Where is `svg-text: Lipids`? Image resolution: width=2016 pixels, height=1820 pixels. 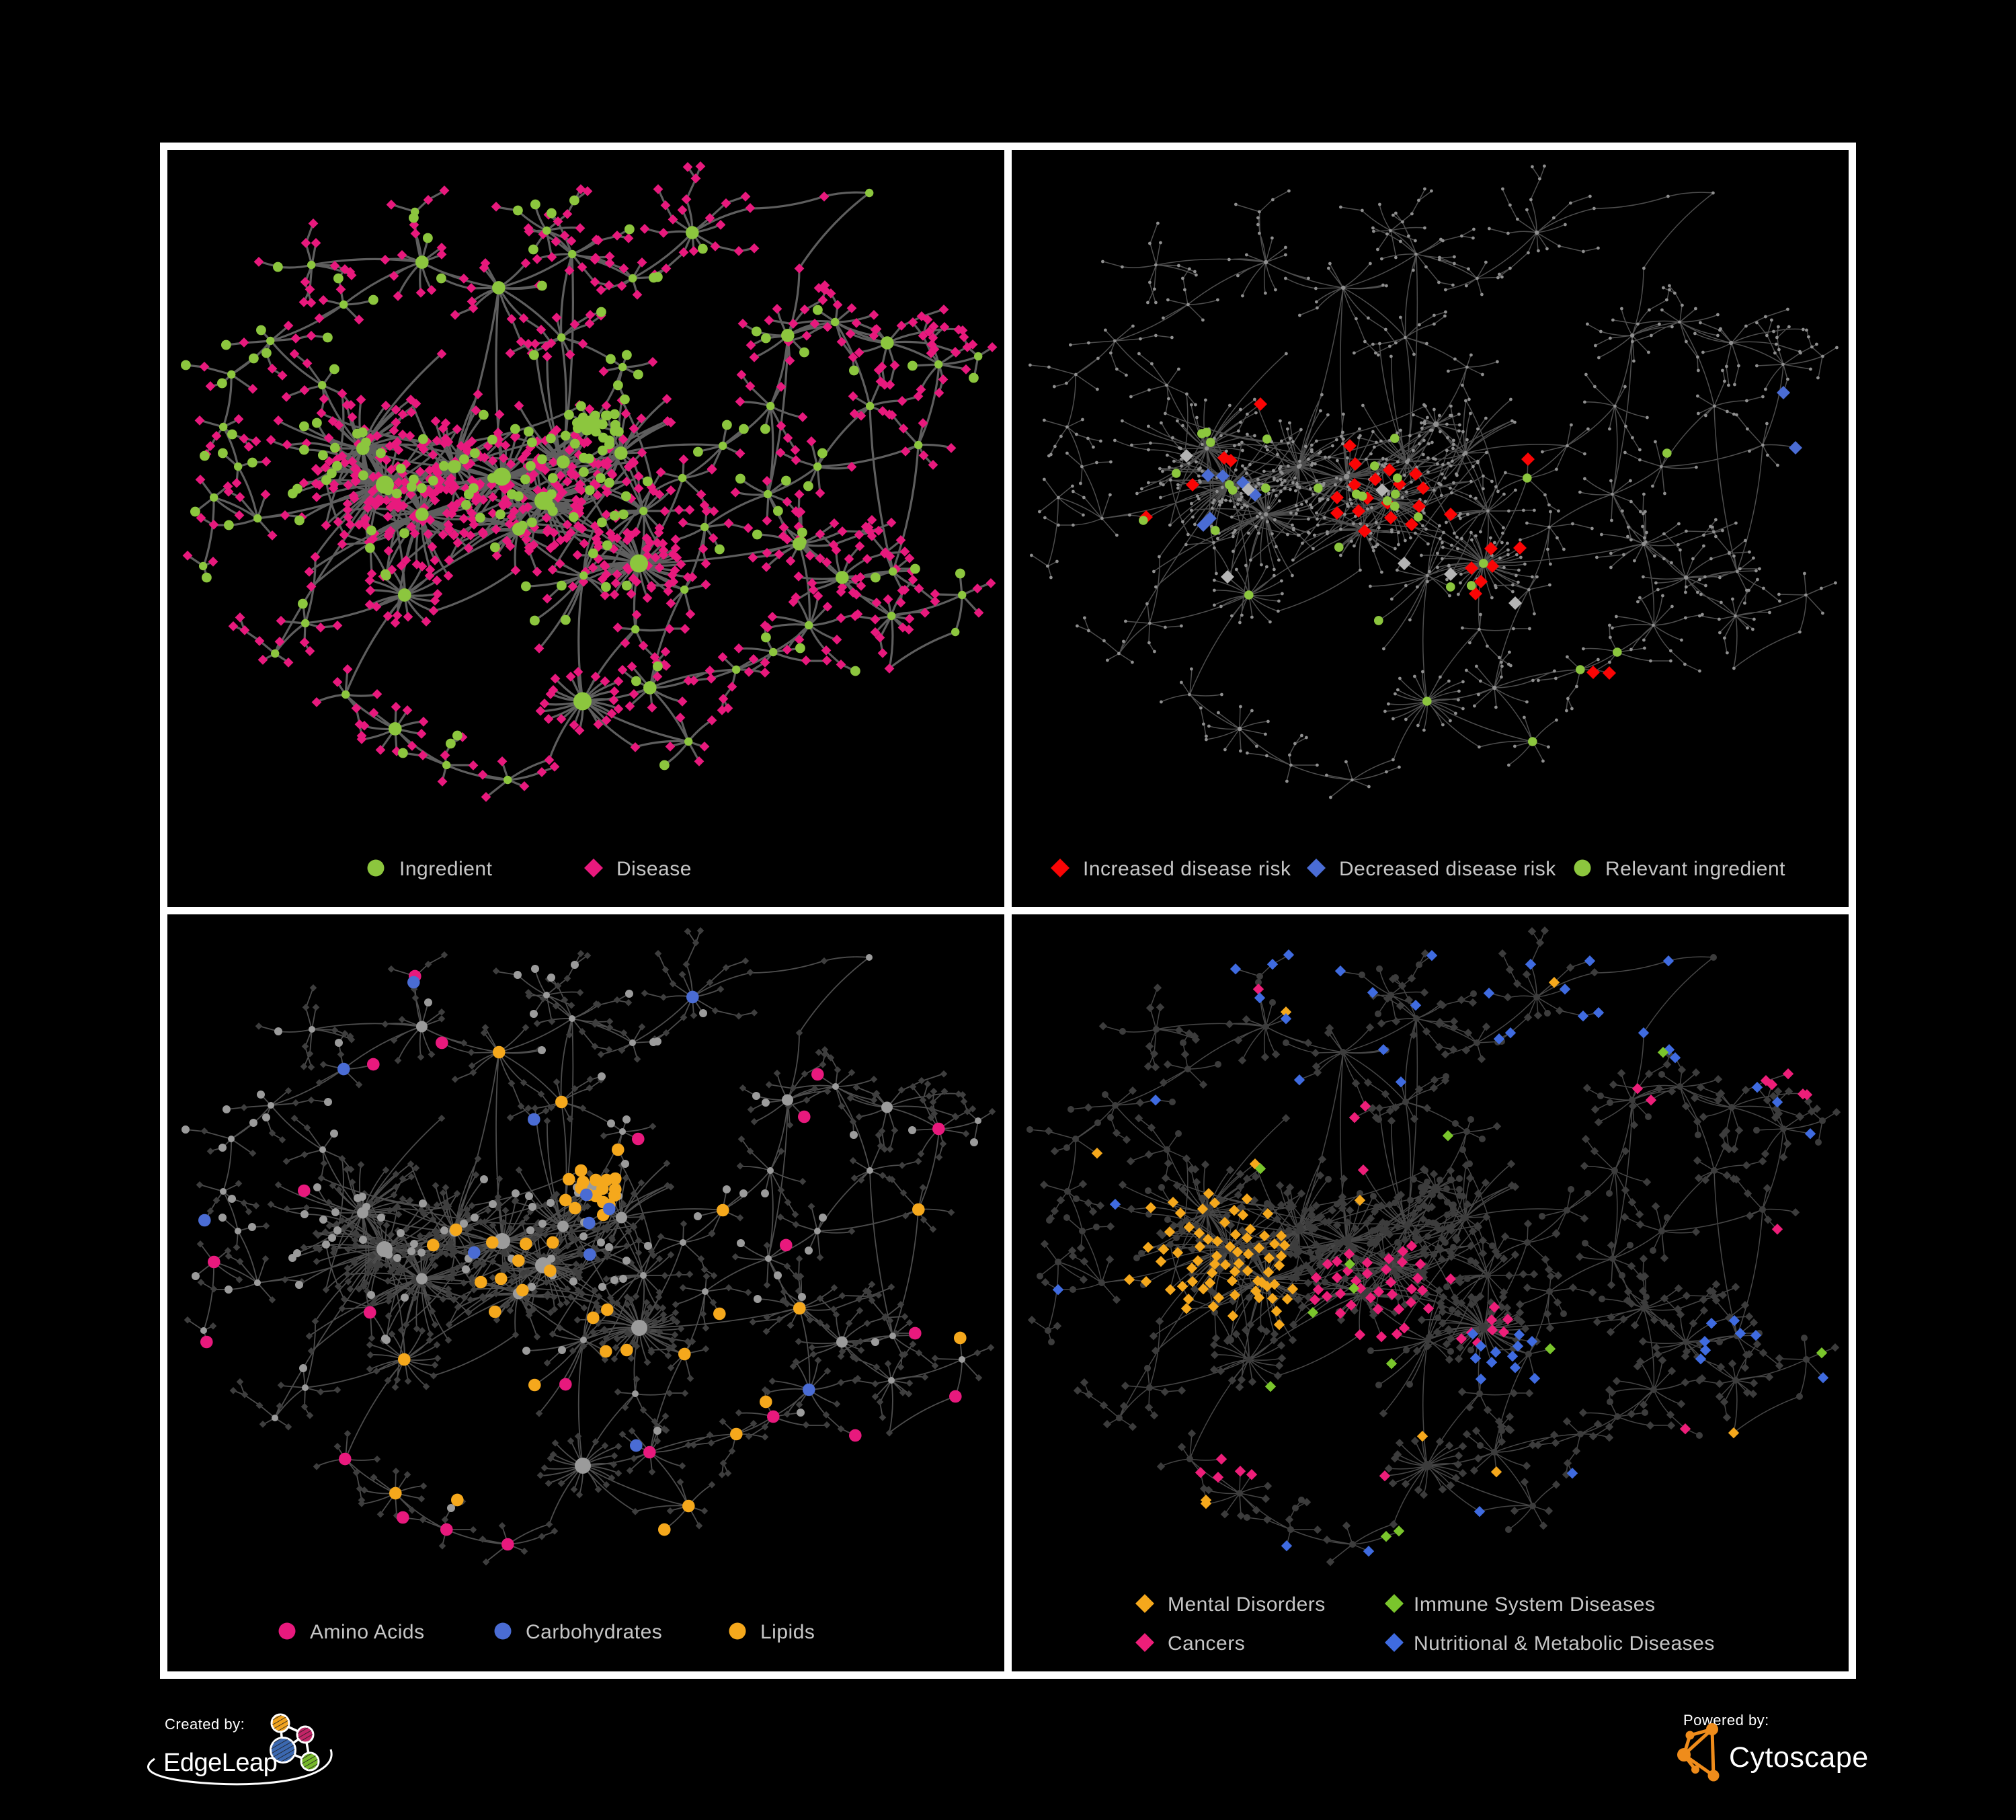 svg-text: Lipids is located at coordinates (787, 1632).